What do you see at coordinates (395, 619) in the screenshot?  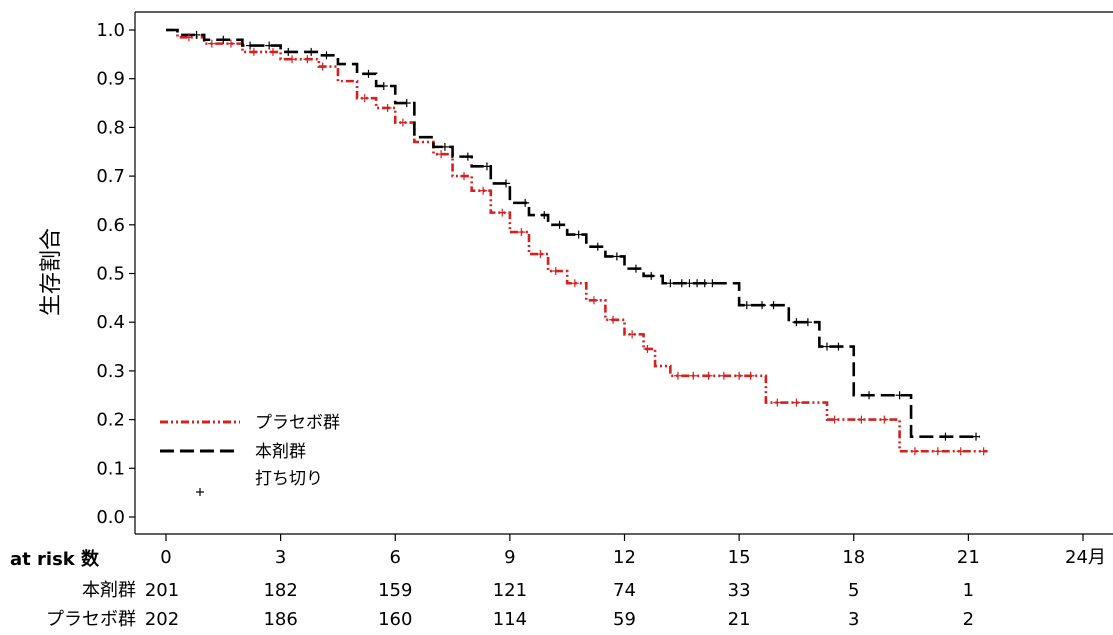 I see `at-risk-value: 160` at bounding box center [395, 619].